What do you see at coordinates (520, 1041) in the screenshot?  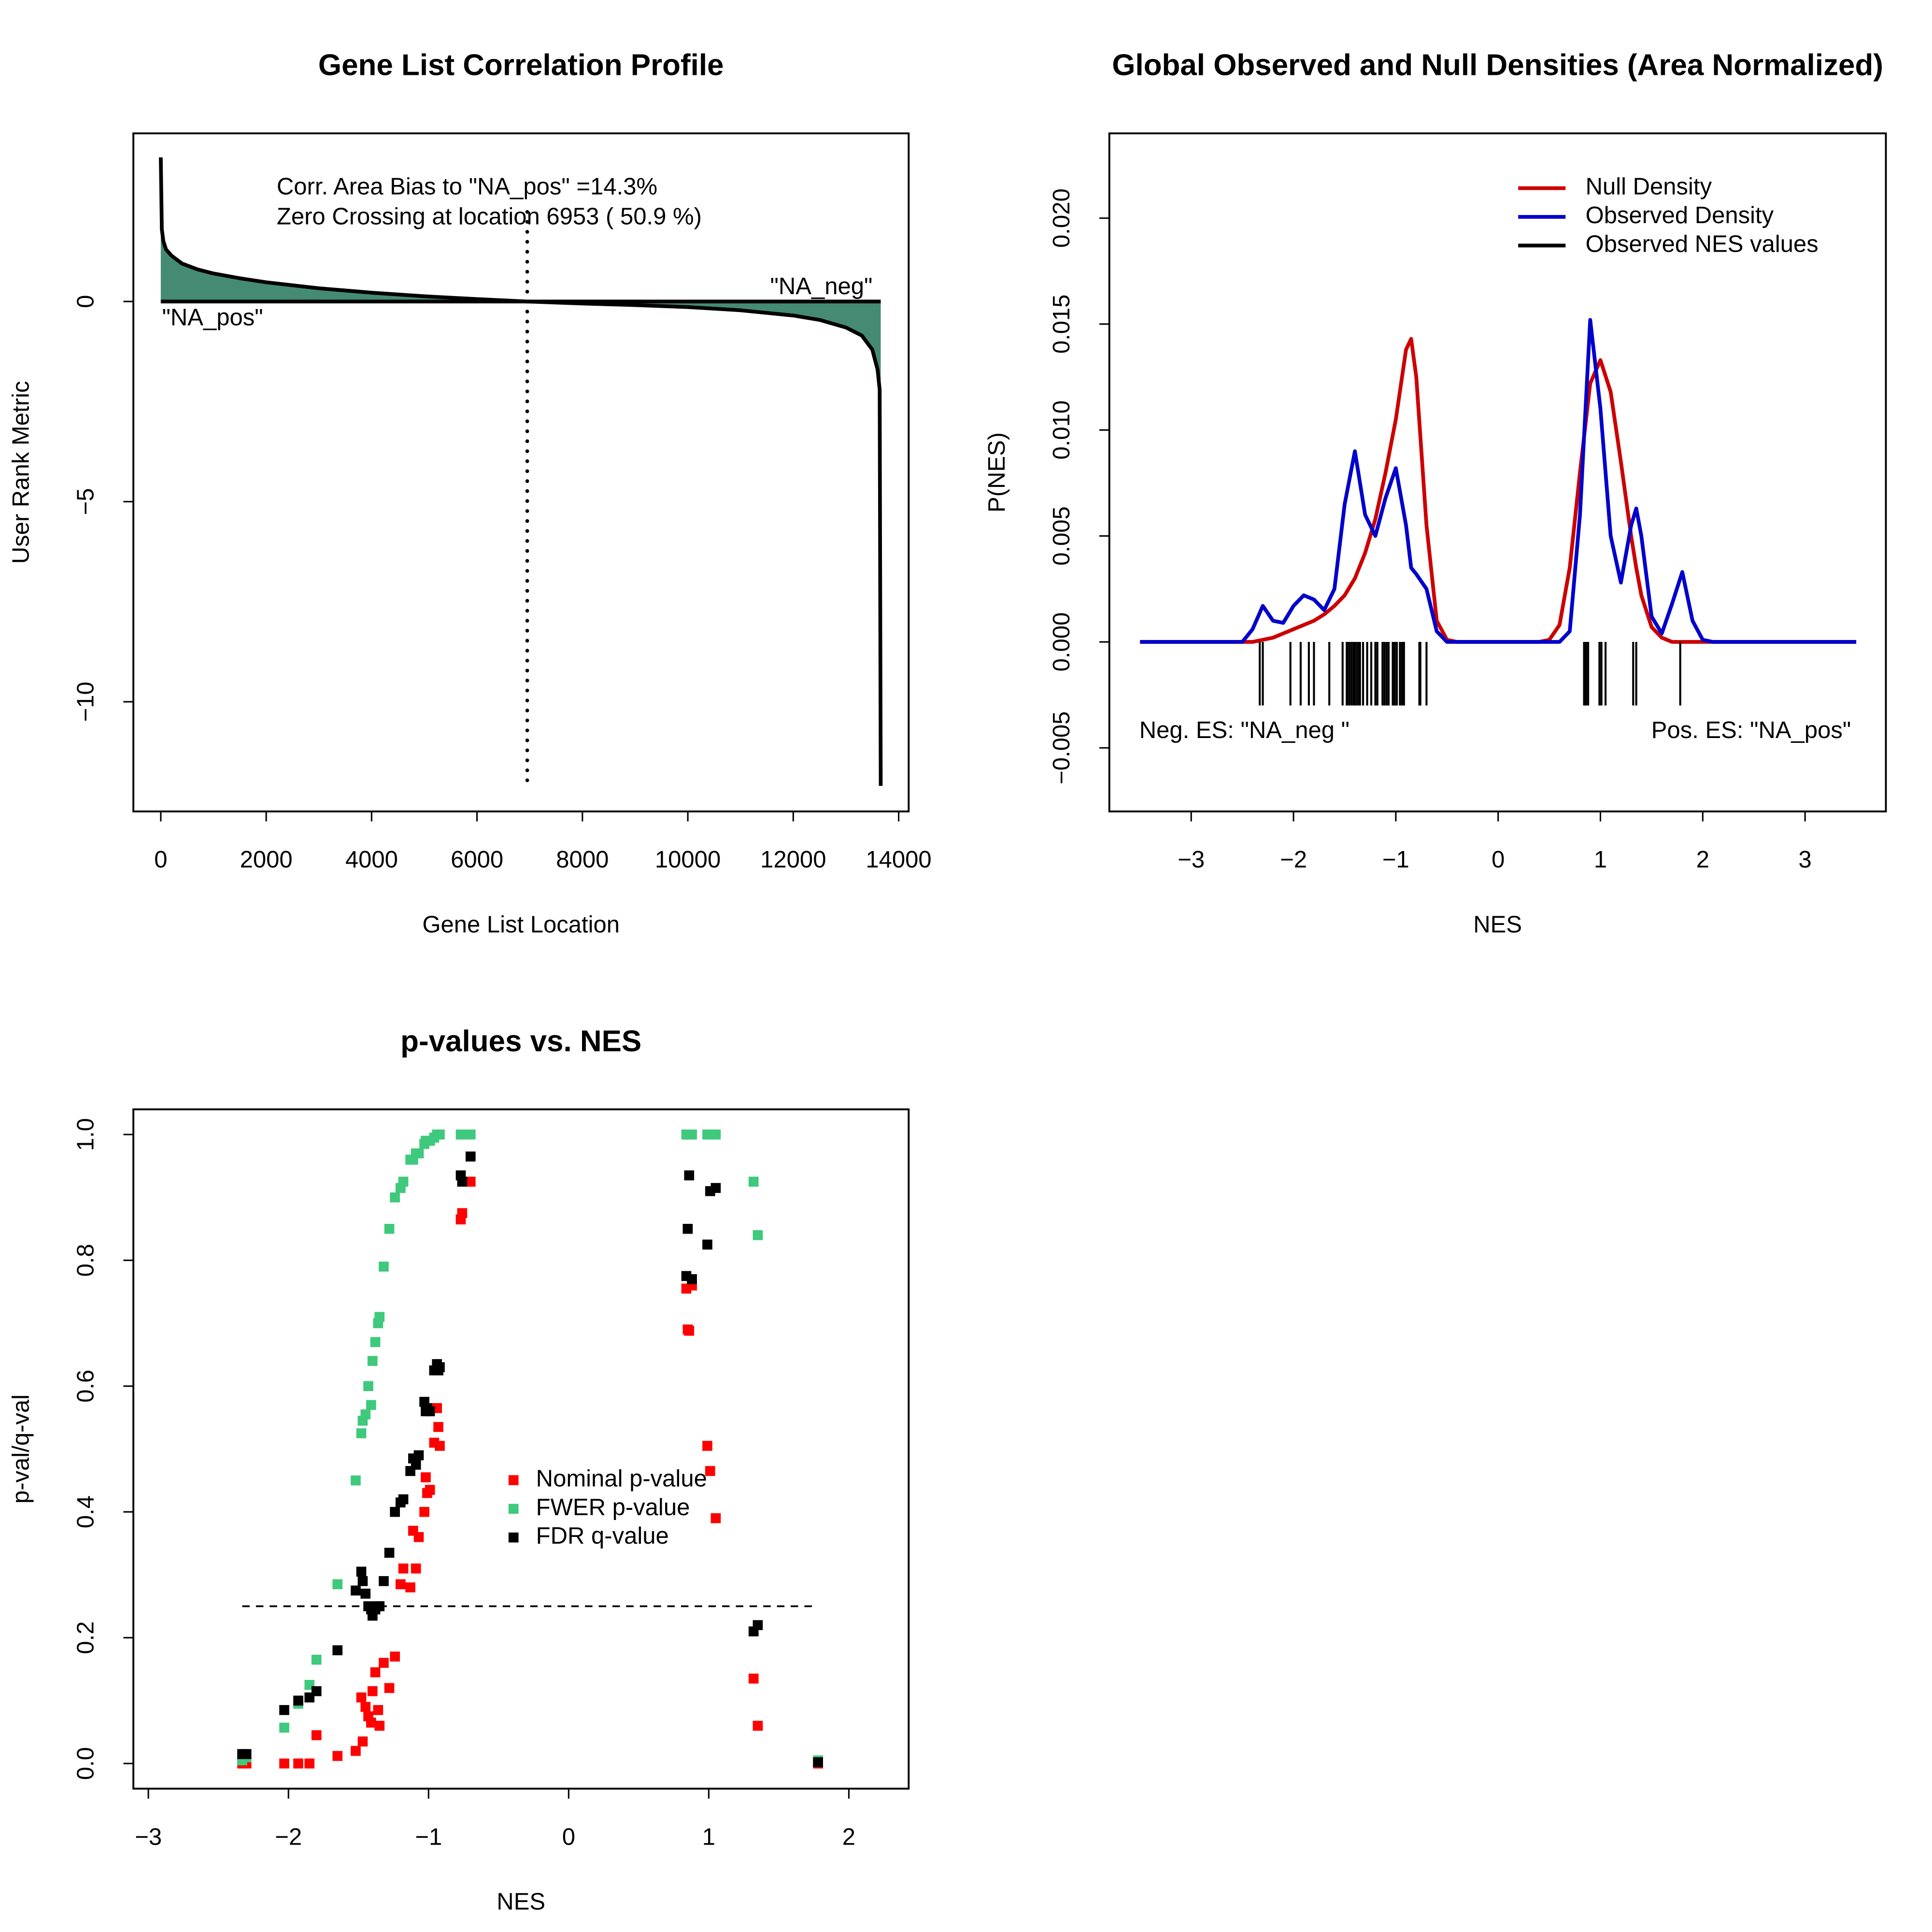 I see `chart-title: p-values vs. NES` at bounding box center [520, 1041].